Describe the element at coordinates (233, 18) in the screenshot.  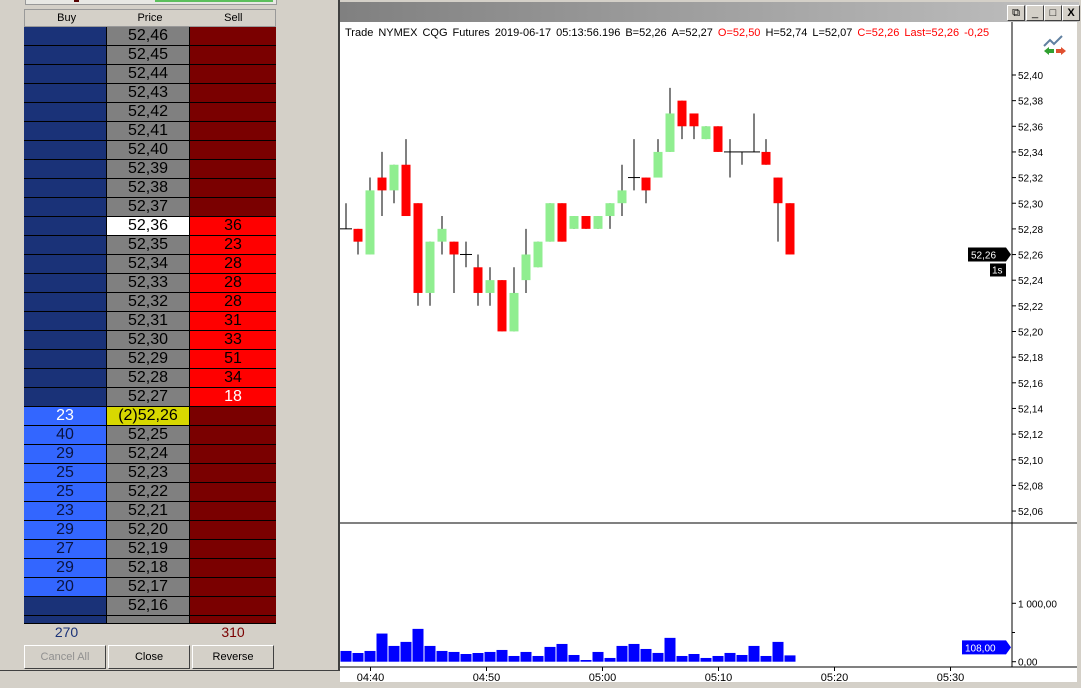
I see `header-sell: Sell` at that location.